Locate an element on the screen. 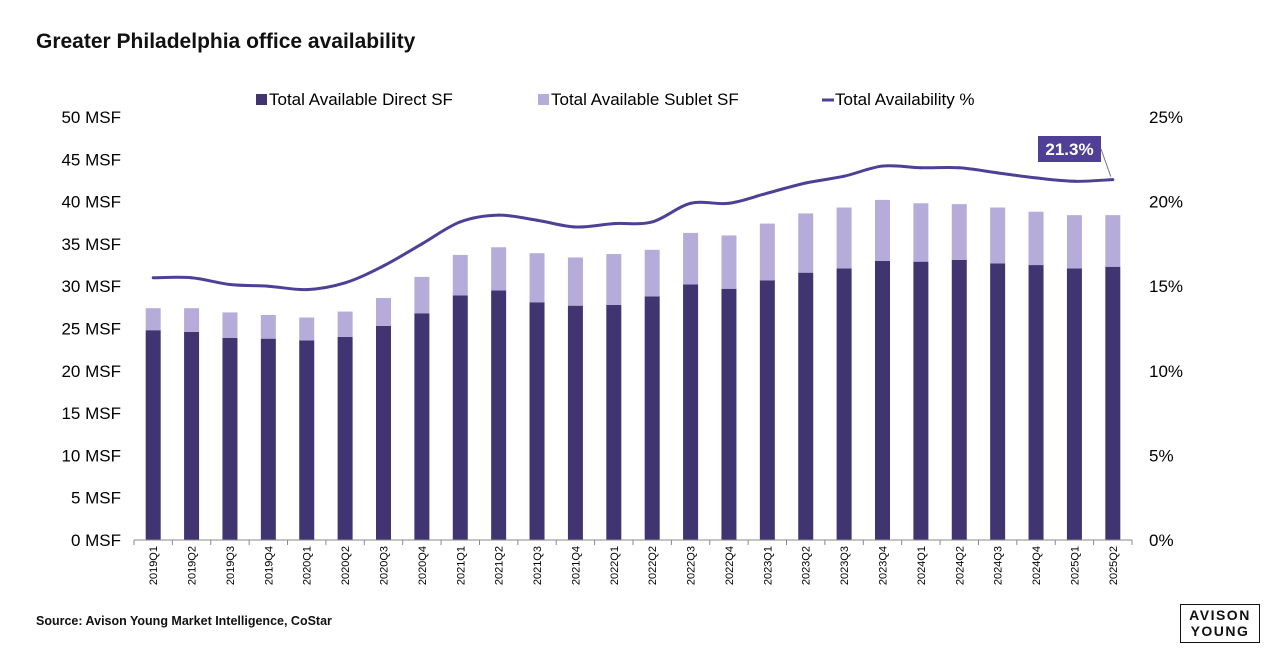  x-tick-label: 2022Q1 is located at coordinates (615, 565).